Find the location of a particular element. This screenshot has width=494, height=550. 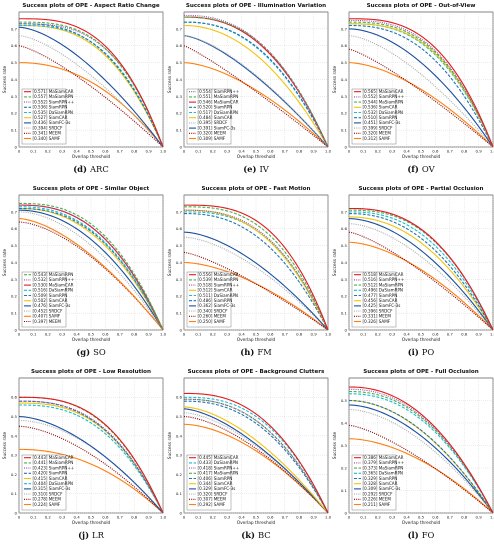

panel-caption: (f) OV is located at coordinates (421, 169).